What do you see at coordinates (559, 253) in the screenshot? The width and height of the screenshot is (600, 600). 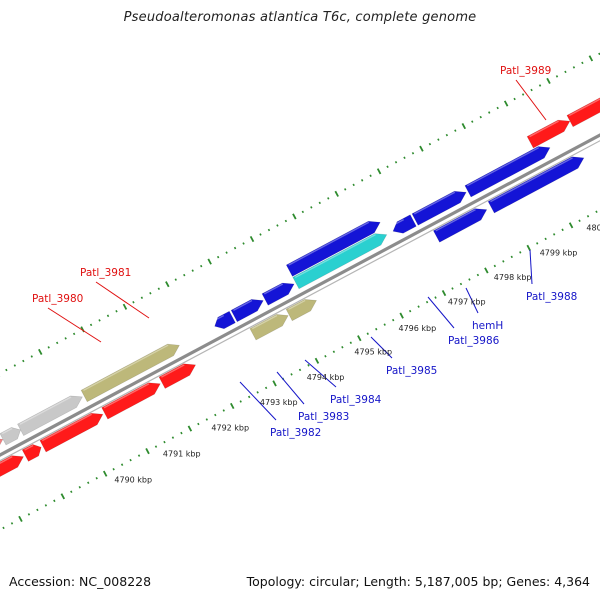 I see `scale-label: 4799 kbp` at bounding box center [559, 253].